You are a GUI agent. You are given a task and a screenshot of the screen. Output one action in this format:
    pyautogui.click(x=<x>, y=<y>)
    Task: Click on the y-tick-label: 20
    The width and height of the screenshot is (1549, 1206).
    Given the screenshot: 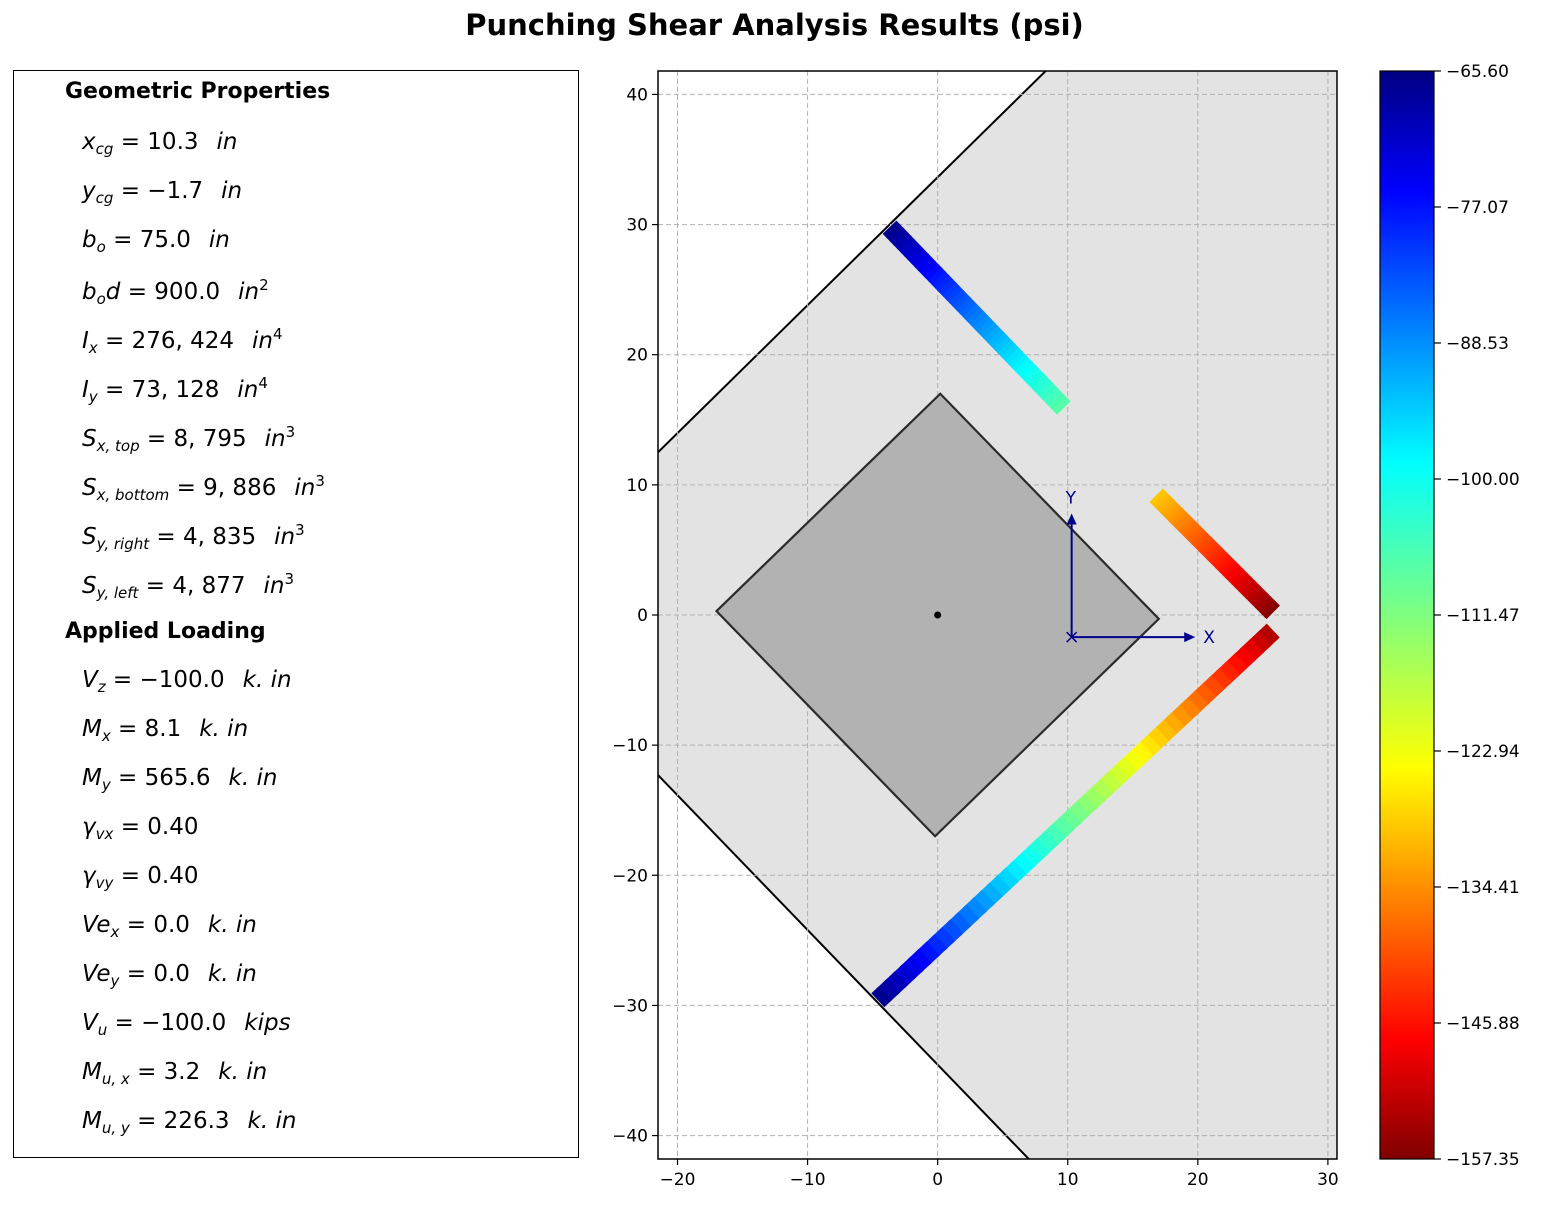 What is the action you would take?
    pyautogui.click(x=637, y=356)
    